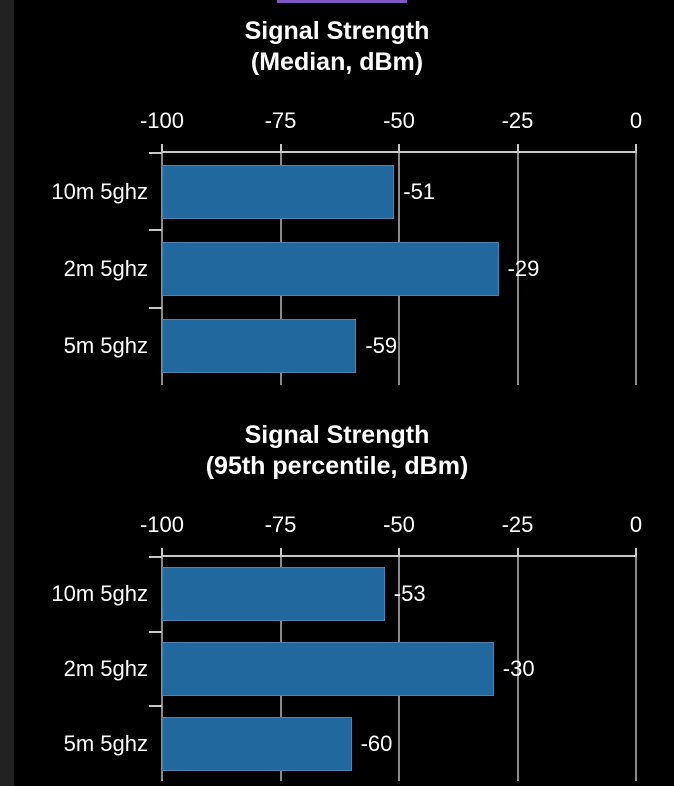 Image resolution: width=674 pixels, height=786 pixels. What do you see at coordinates (337, 451) in the screenshot?
I see `chart-title: Signal Strength (95th percentile, dBm)` at bounding box center [337, 451].